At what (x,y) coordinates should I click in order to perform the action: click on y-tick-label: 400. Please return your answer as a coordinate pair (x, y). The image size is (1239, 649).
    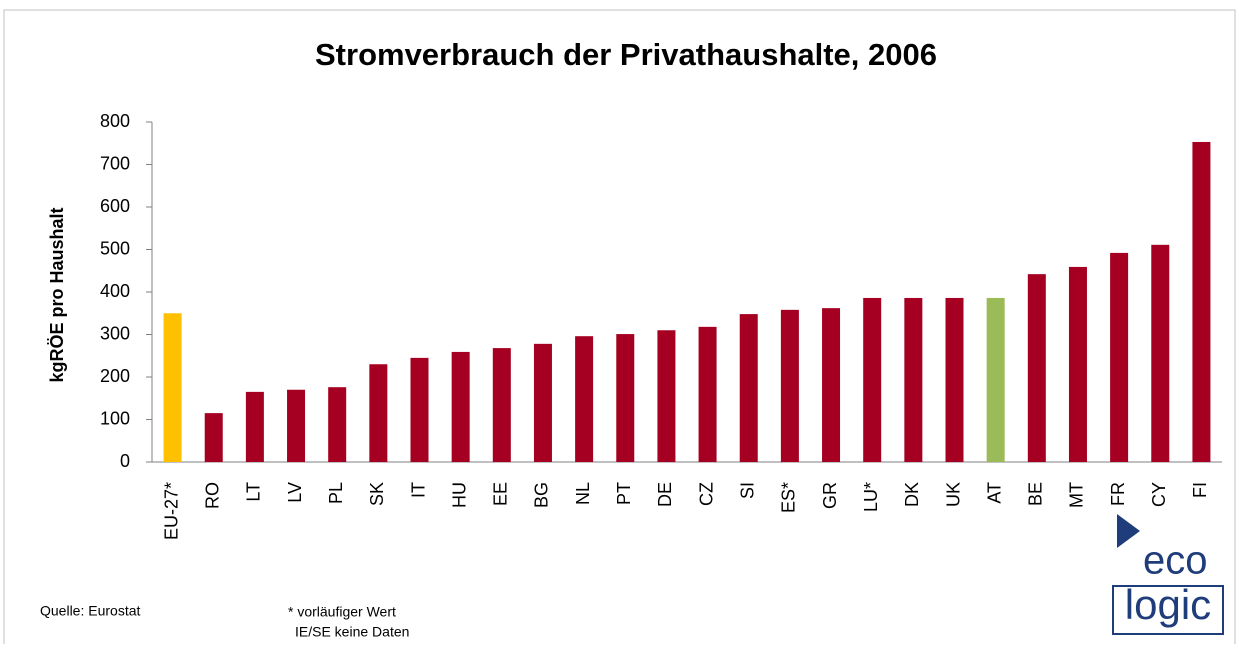
    Looking at the image, I should click on (115, 291).